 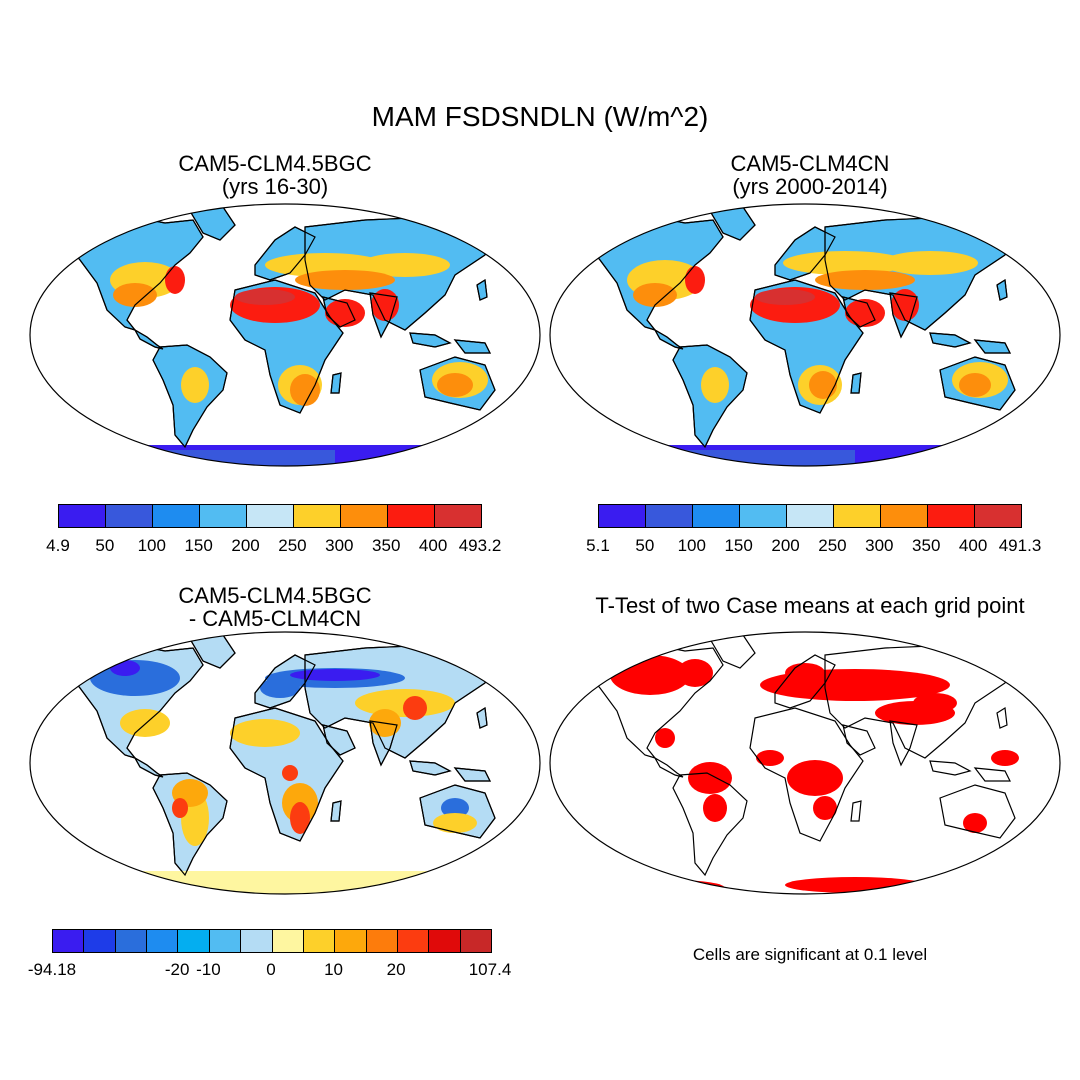 I want to click on colorbar-tick-label: 493.2, so click(x=480, y=545).